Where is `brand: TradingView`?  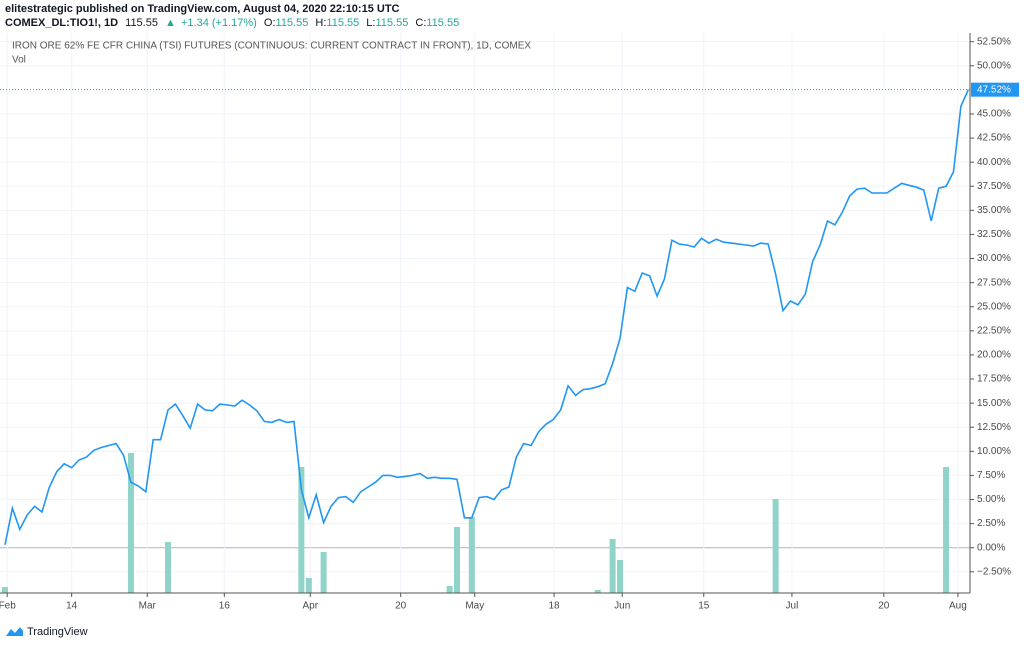
brand: TradingView is located at coordinates (57, 632).